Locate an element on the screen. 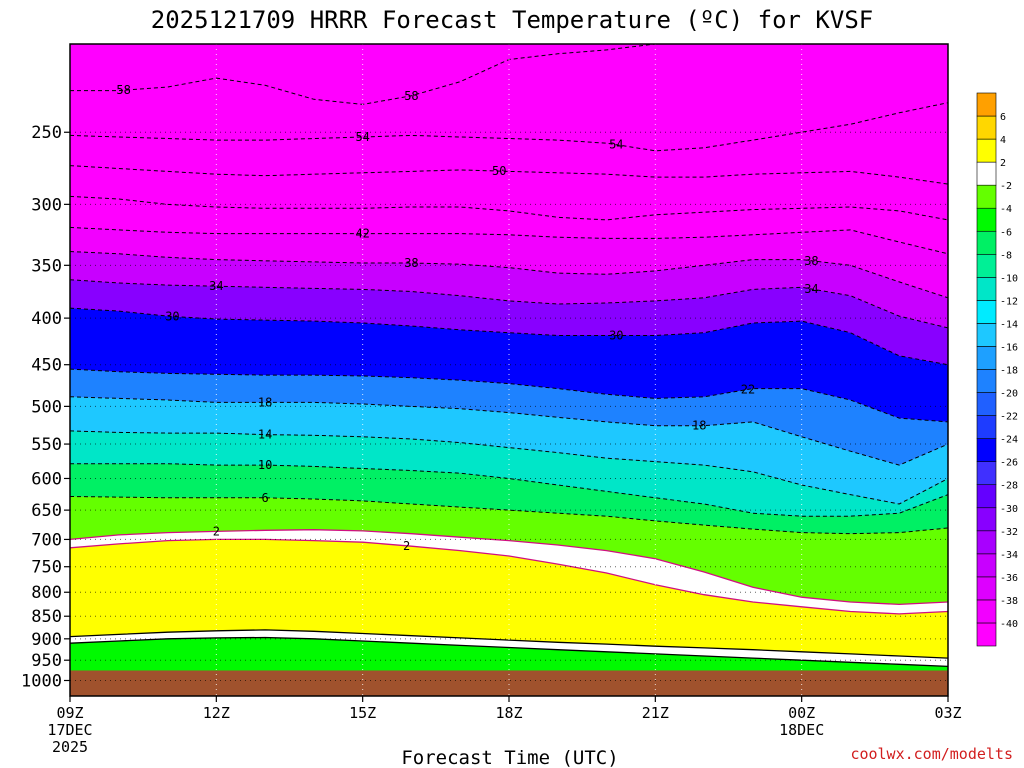  y-tick-label: 700 is located at coordinates (46, 540).